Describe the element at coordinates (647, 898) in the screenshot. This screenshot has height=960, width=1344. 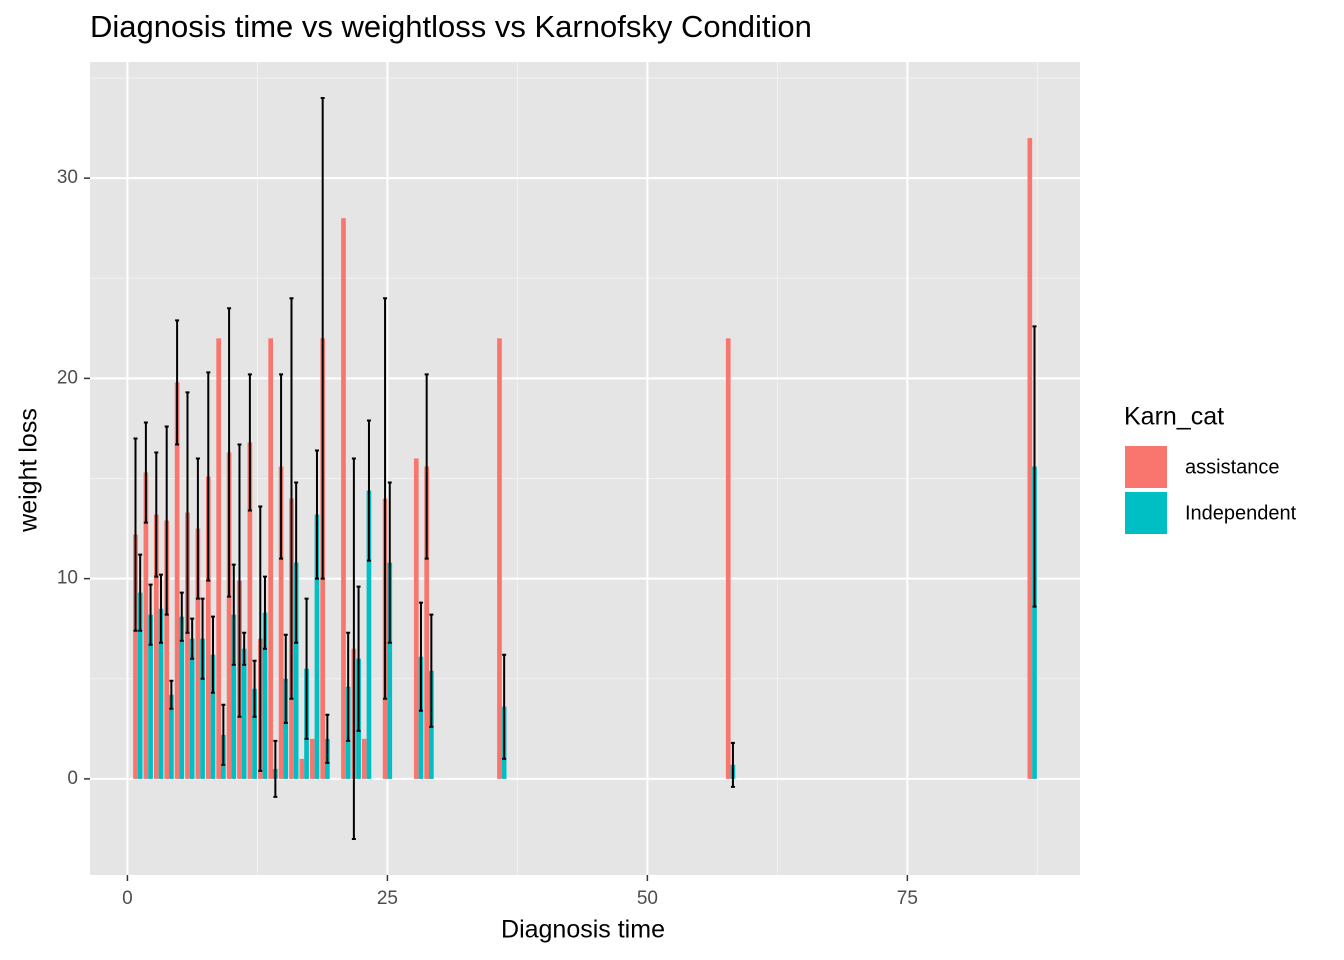
I see `x-tick-label: 50` at that location.